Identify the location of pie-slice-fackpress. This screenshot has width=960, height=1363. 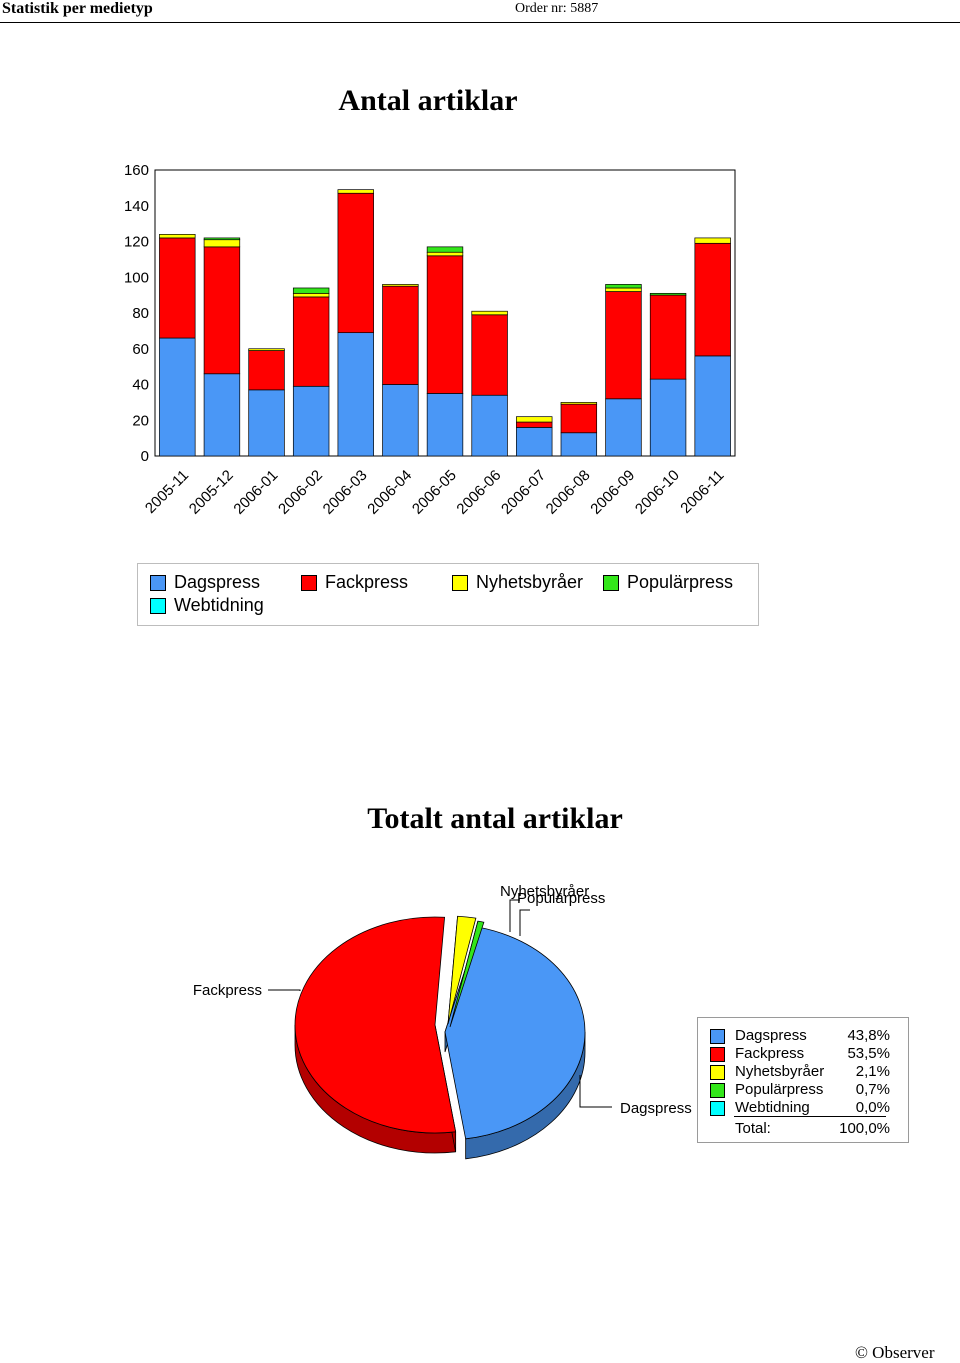
(375, 1025).